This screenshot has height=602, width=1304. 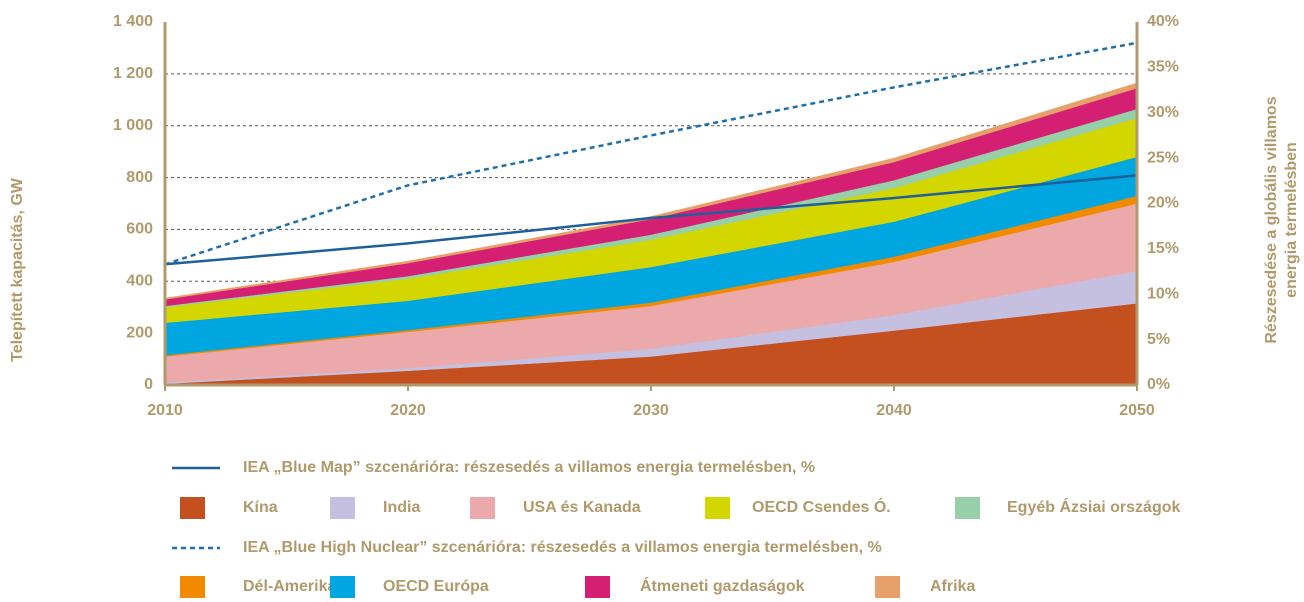 I want to click on x-tick-label: 2020, so click(x=408, y=410).